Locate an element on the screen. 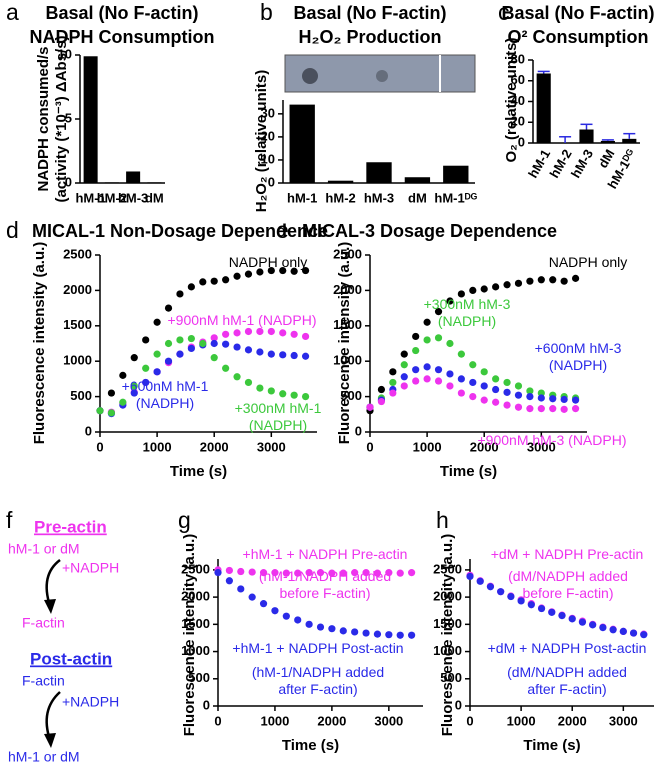 The height and width of the screenshot is (769, 660). annotation: +hM-1 + NADPH Post-actin is located at coordinates (318, 648).